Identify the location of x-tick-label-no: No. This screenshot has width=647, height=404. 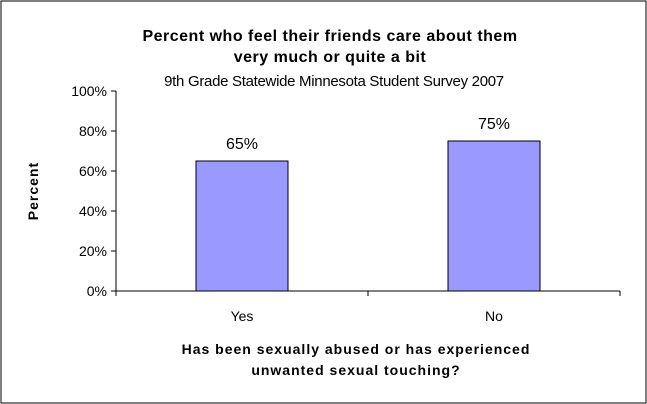
(494, 316).